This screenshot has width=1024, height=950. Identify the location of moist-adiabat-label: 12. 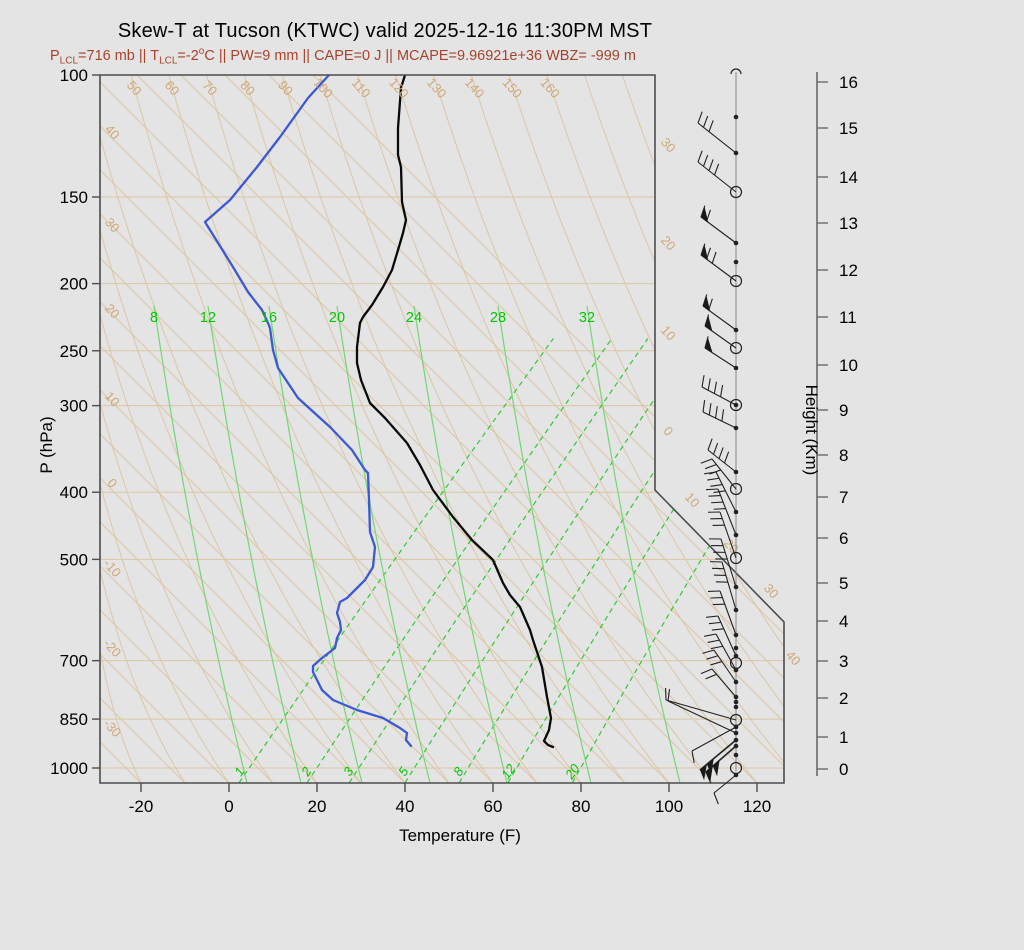
(208, 318).